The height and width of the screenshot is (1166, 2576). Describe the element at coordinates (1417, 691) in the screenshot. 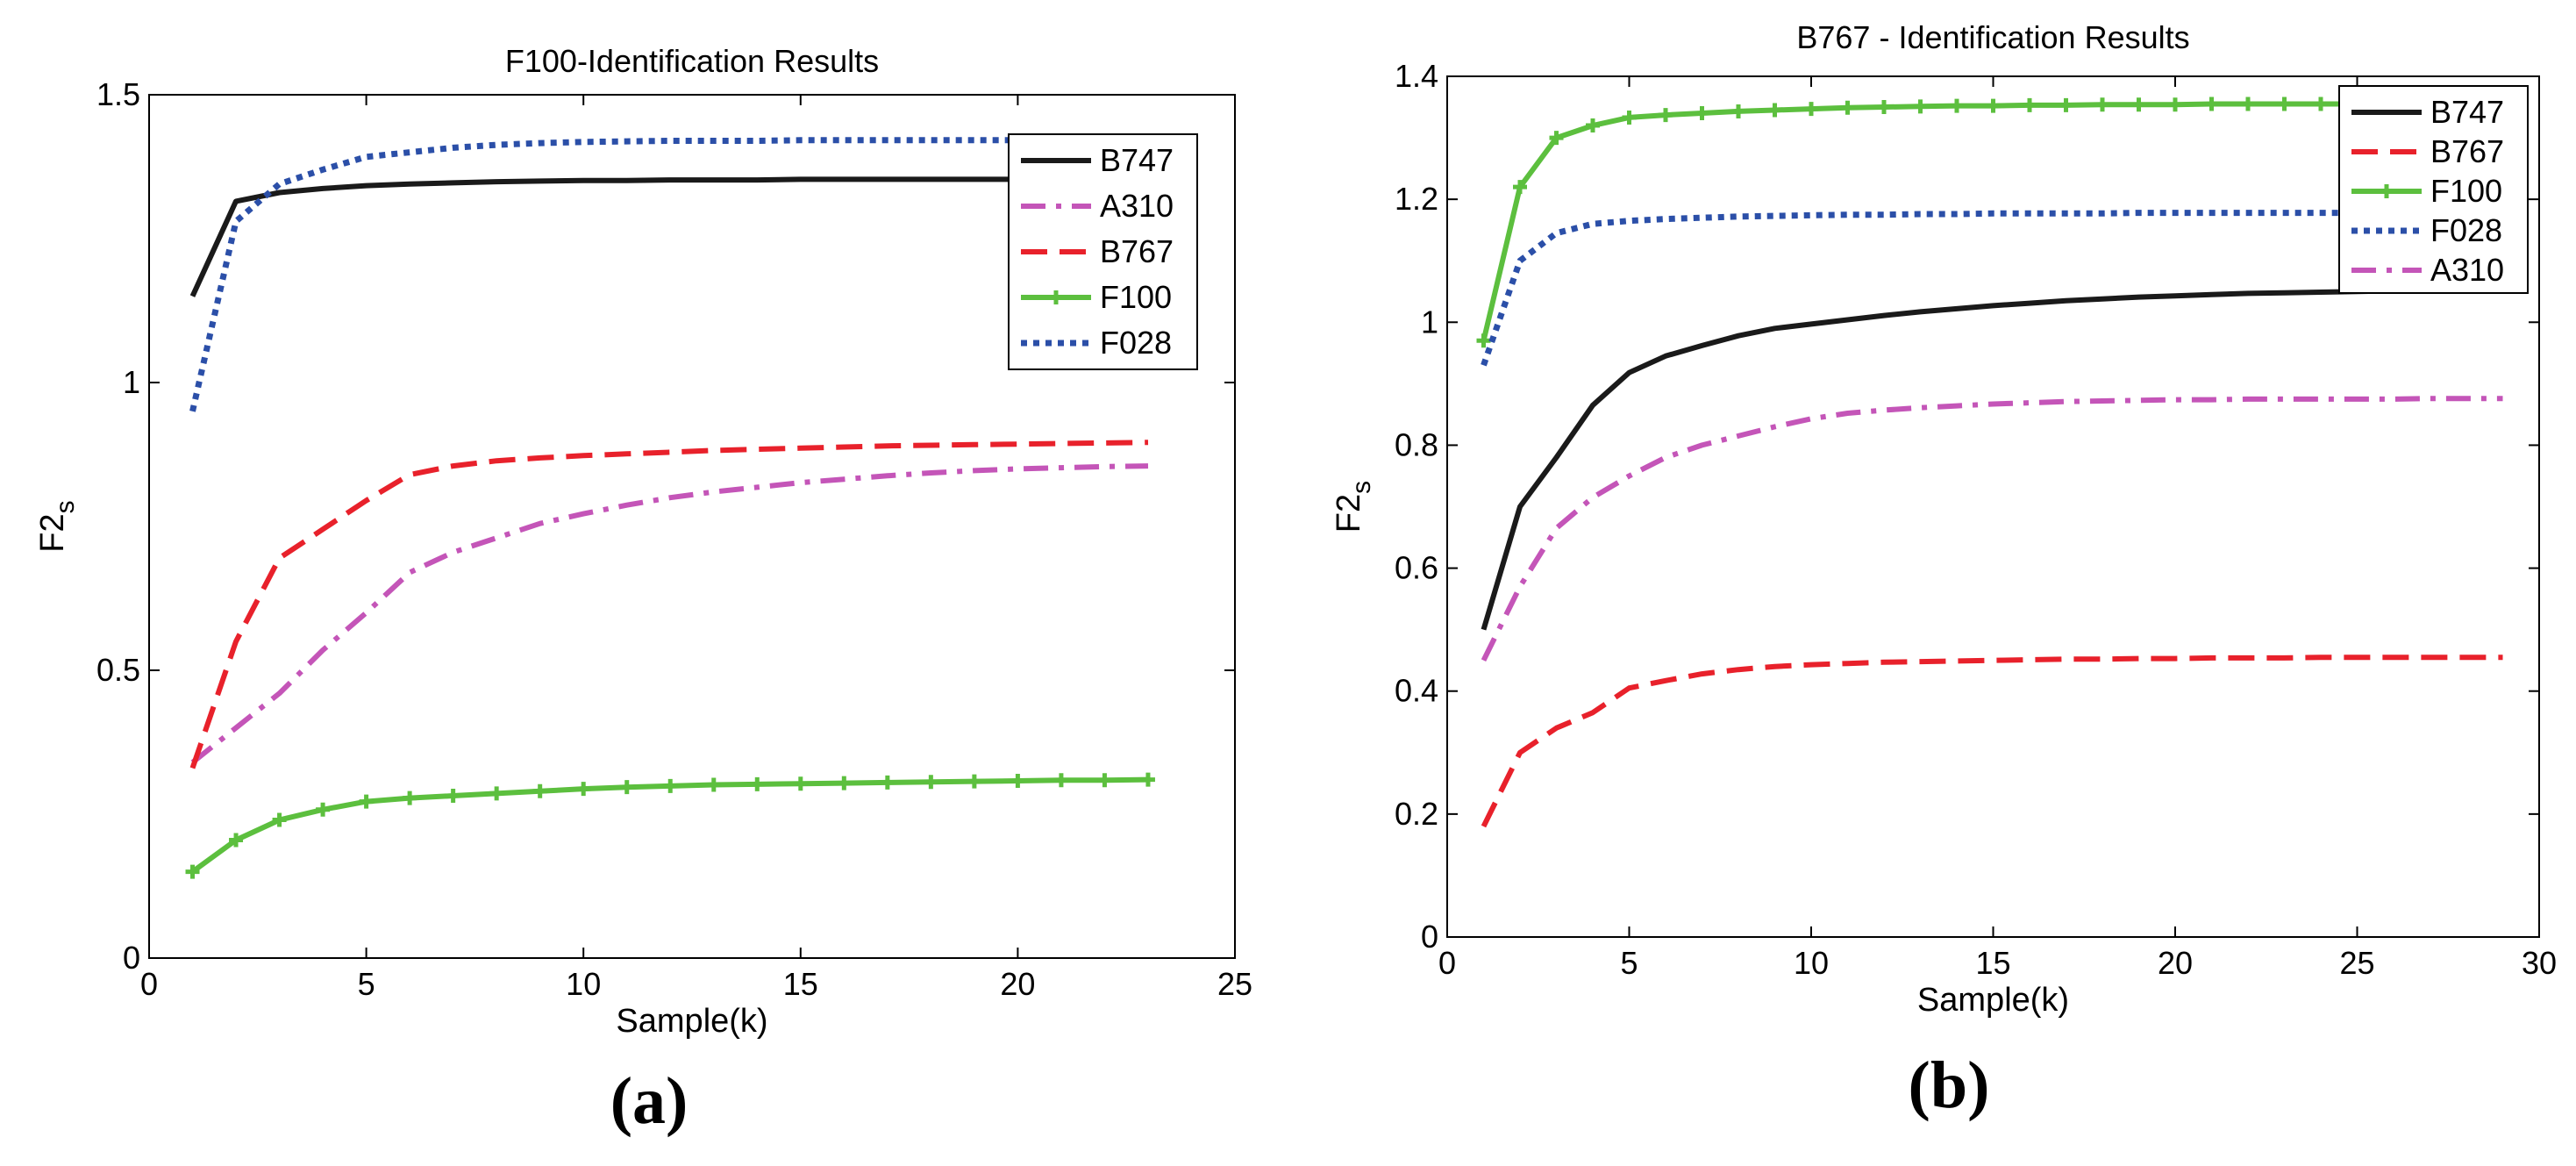

I see `y-tick-label: 0.4` at that location.